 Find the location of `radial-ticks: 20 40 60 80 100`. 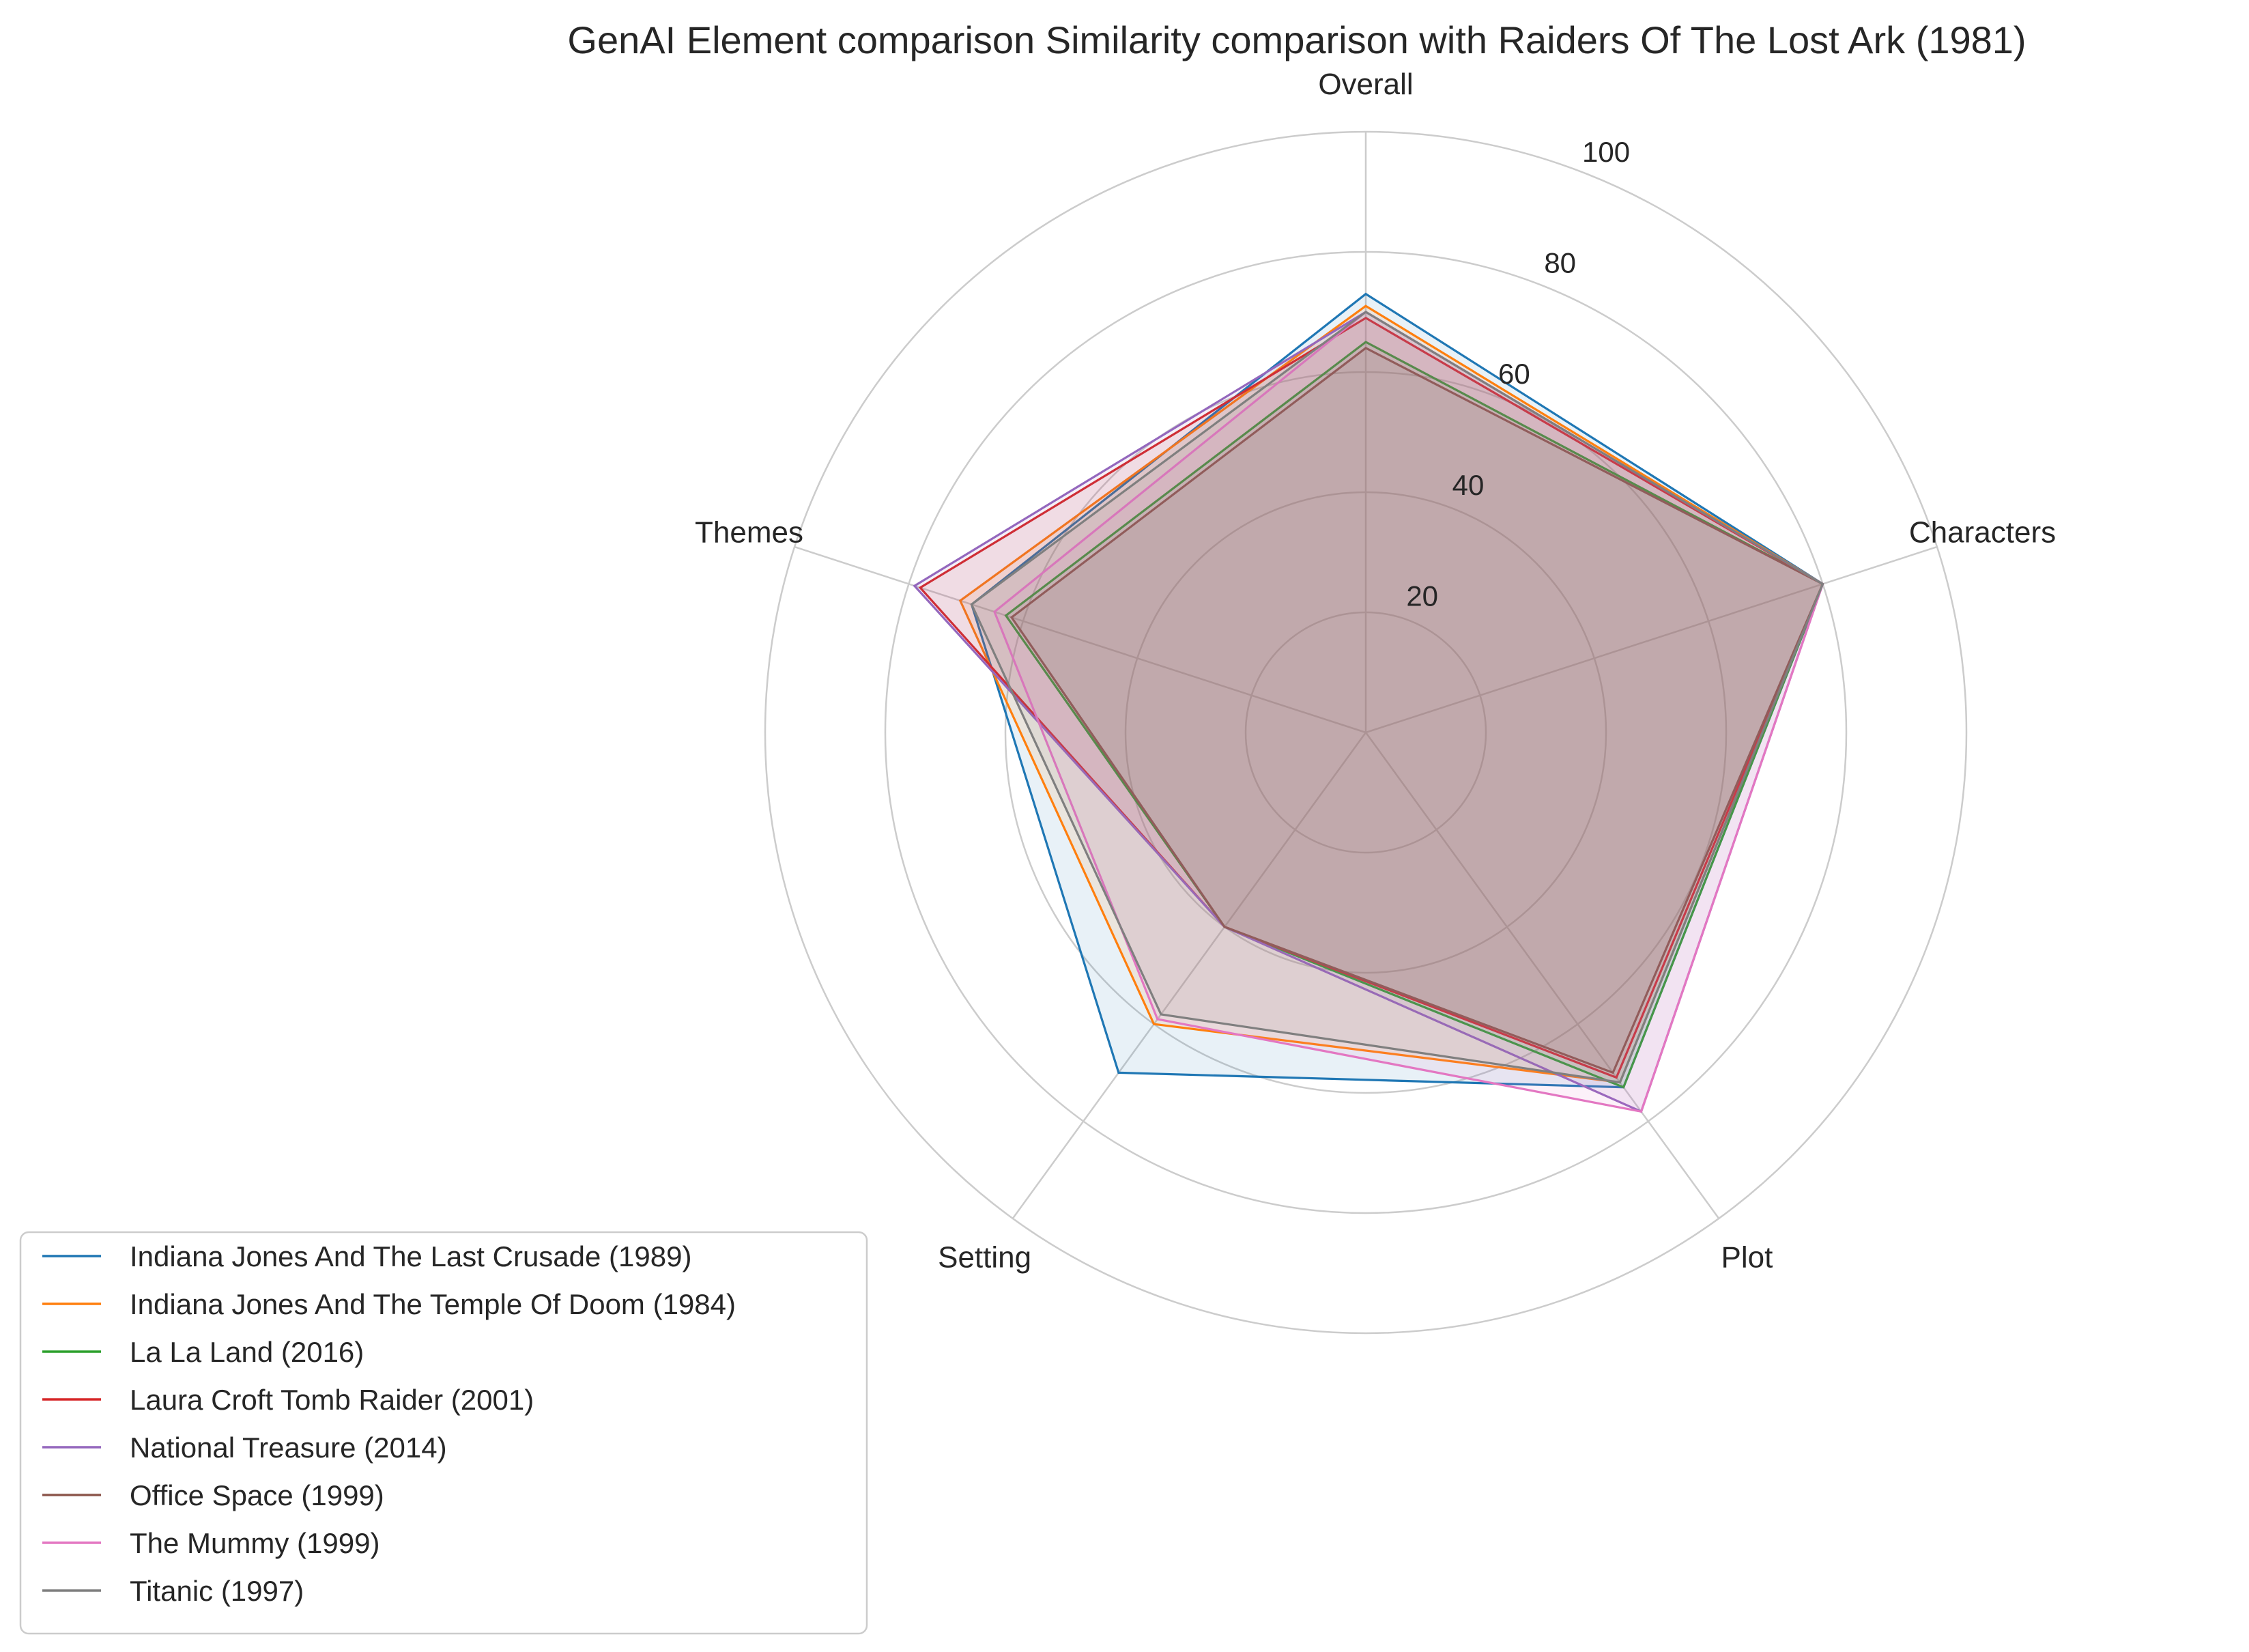

radial-ticks: 20 40 60 80 100 is located at coordinates (1518, 374).